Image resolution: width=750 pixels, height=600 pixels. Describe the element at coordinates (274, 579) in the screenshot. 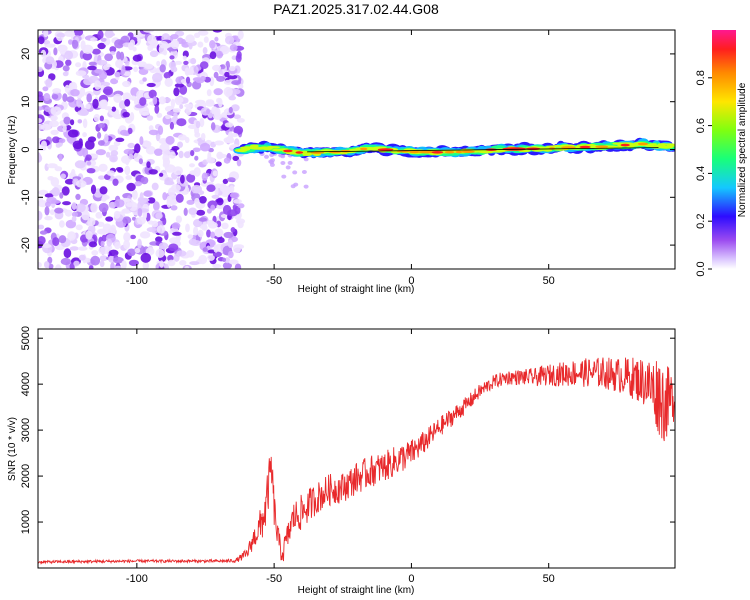

I see `x-tick-label: -50` at that location.